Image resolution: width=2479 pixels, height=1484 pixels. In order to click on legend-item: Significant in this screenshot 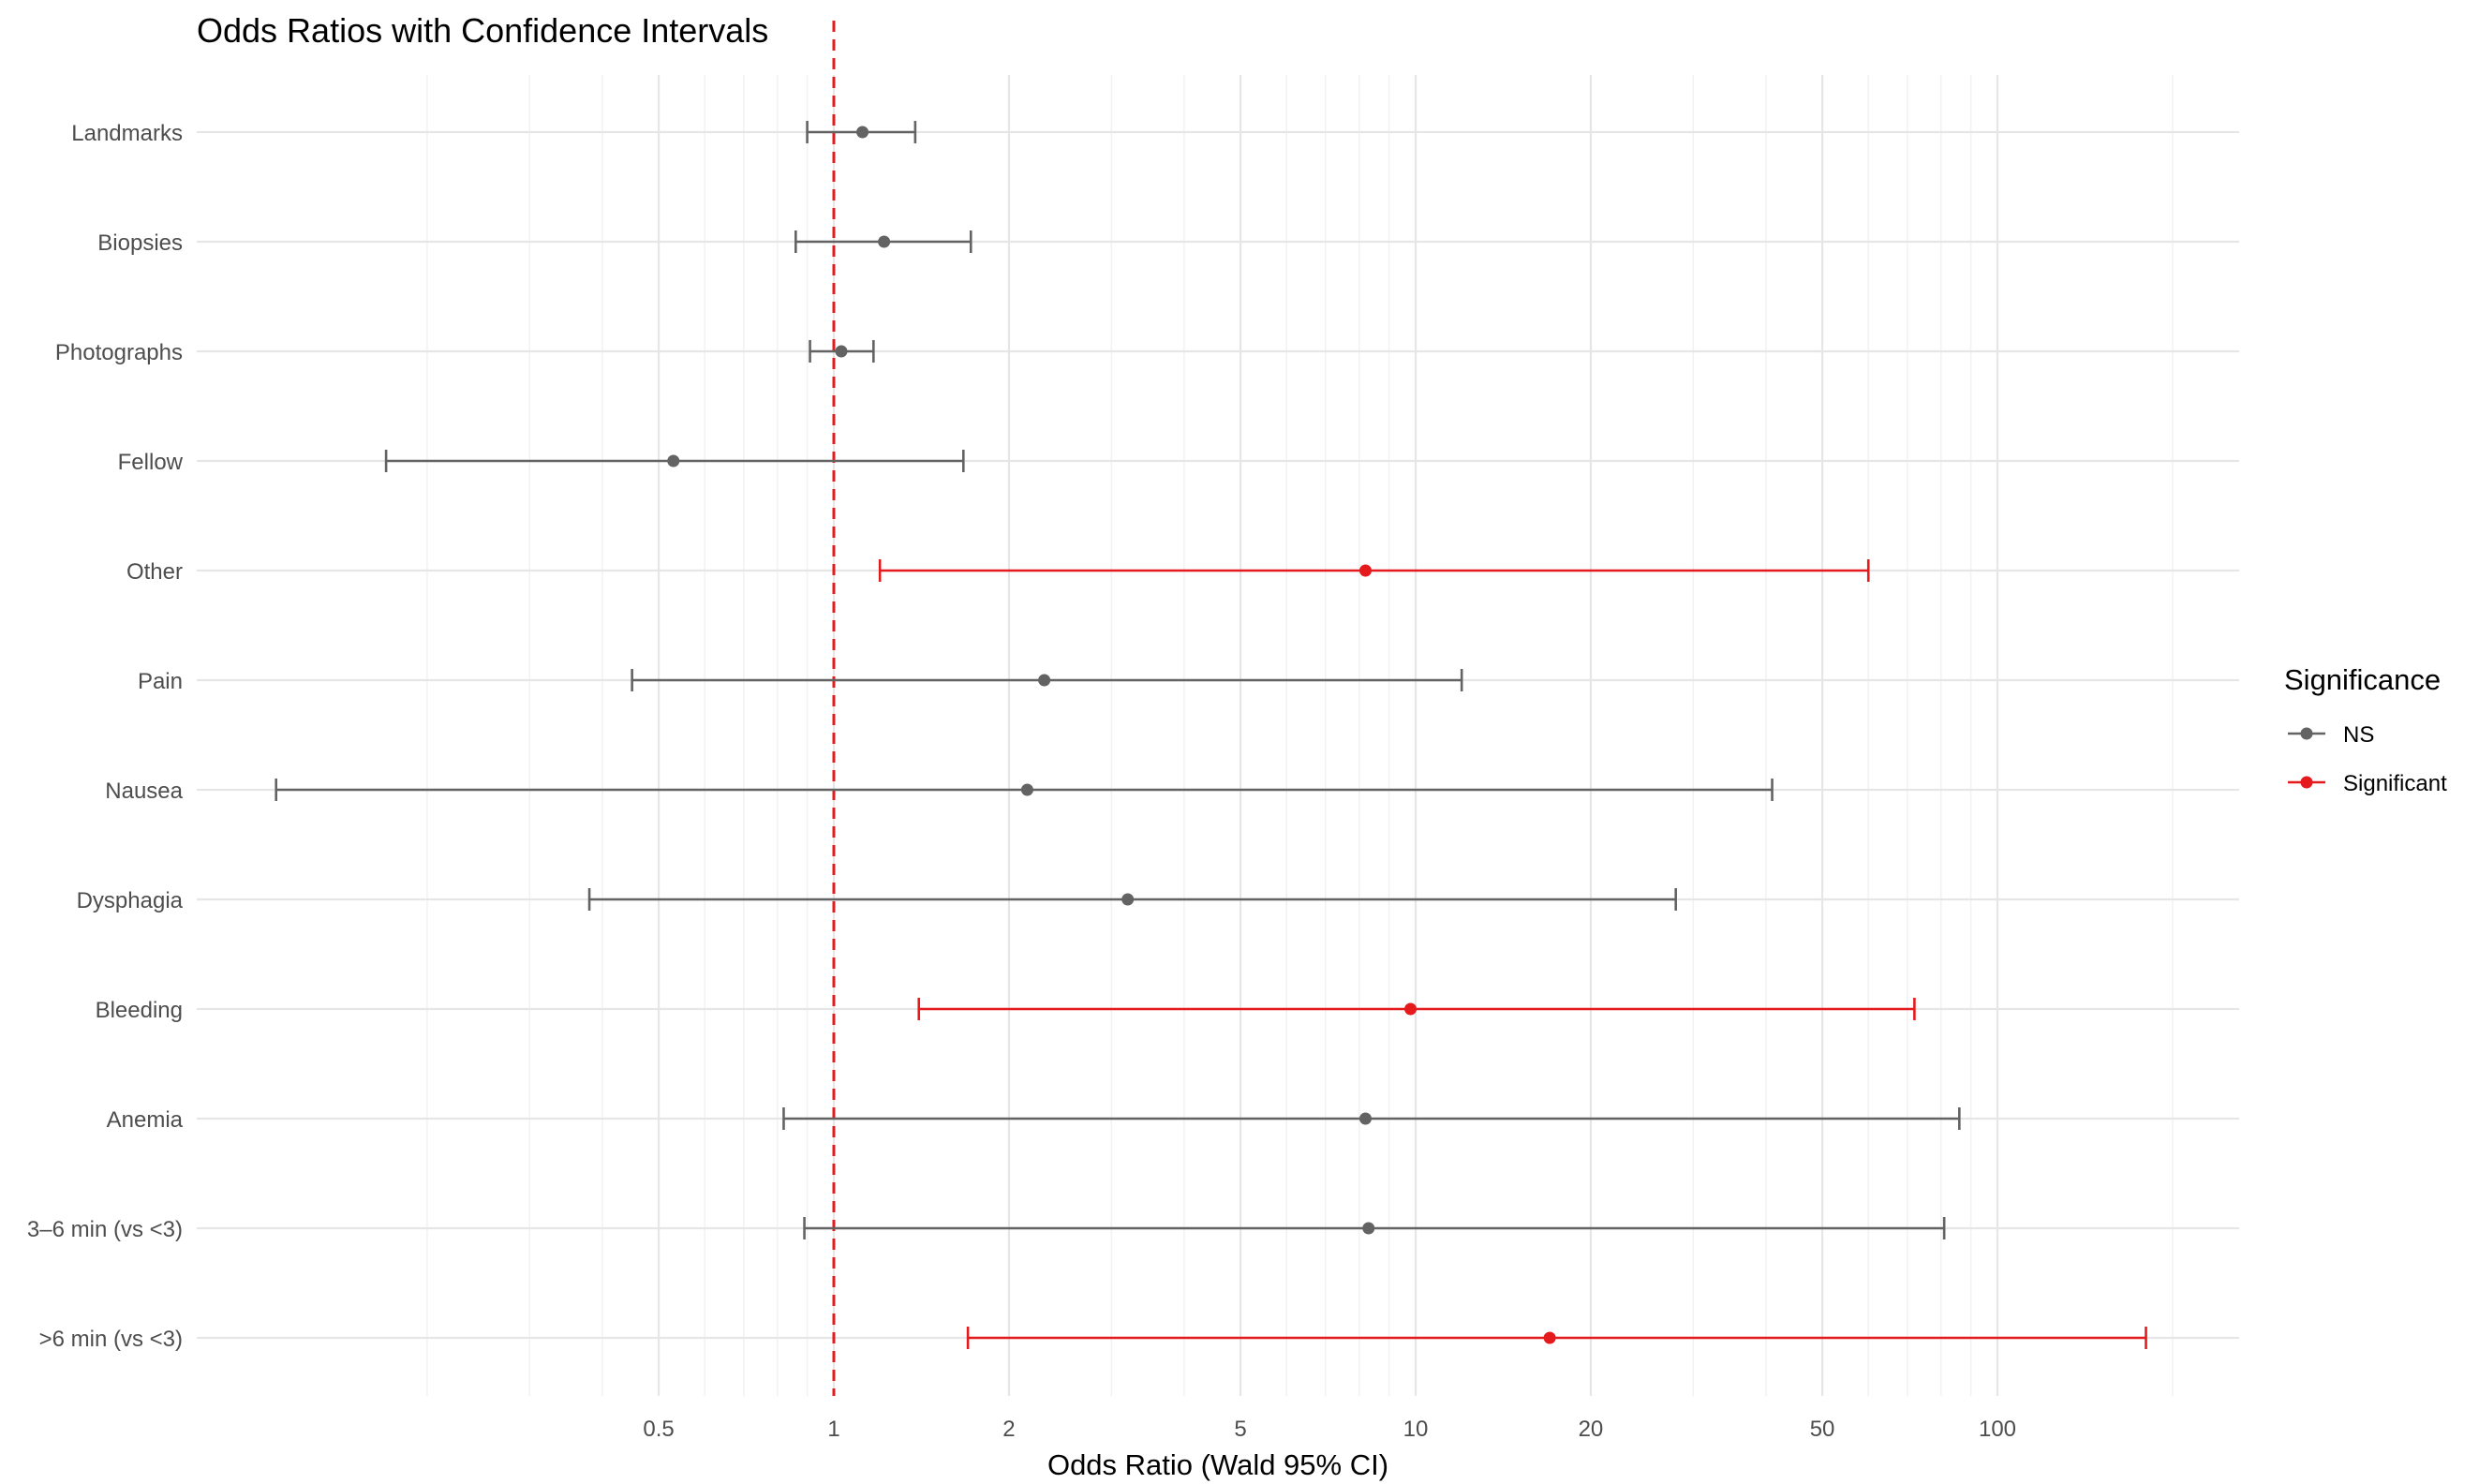, I will do `click(2367, 783)`.